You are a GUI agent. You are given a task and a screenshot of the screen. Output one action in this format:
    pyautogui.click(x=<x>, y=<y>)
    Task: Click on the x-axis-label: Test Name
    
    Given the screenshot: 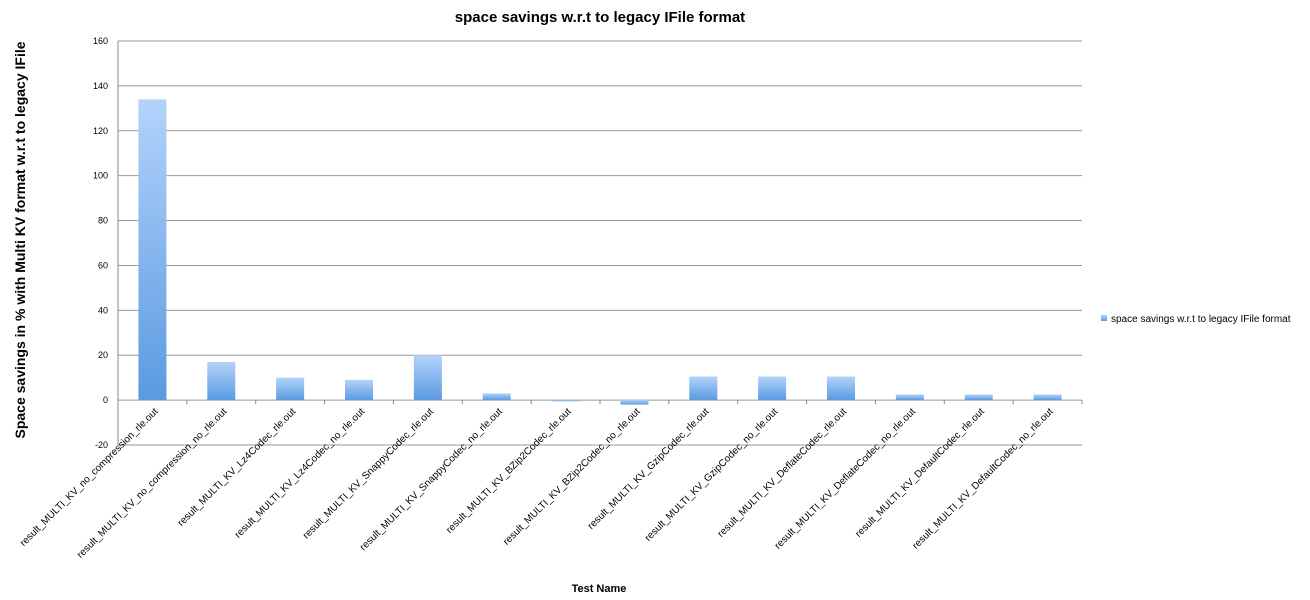 What is the action you would take?
    pyautogui.click(x=599, y=589)
    